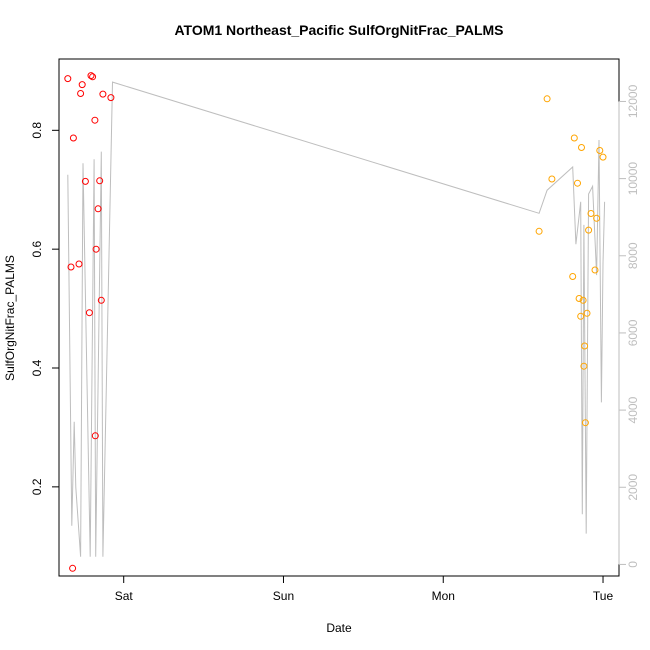  Describe the element at coordinates (339, 628) in the screenshot. I see `x-axis-label: Date` at that location.